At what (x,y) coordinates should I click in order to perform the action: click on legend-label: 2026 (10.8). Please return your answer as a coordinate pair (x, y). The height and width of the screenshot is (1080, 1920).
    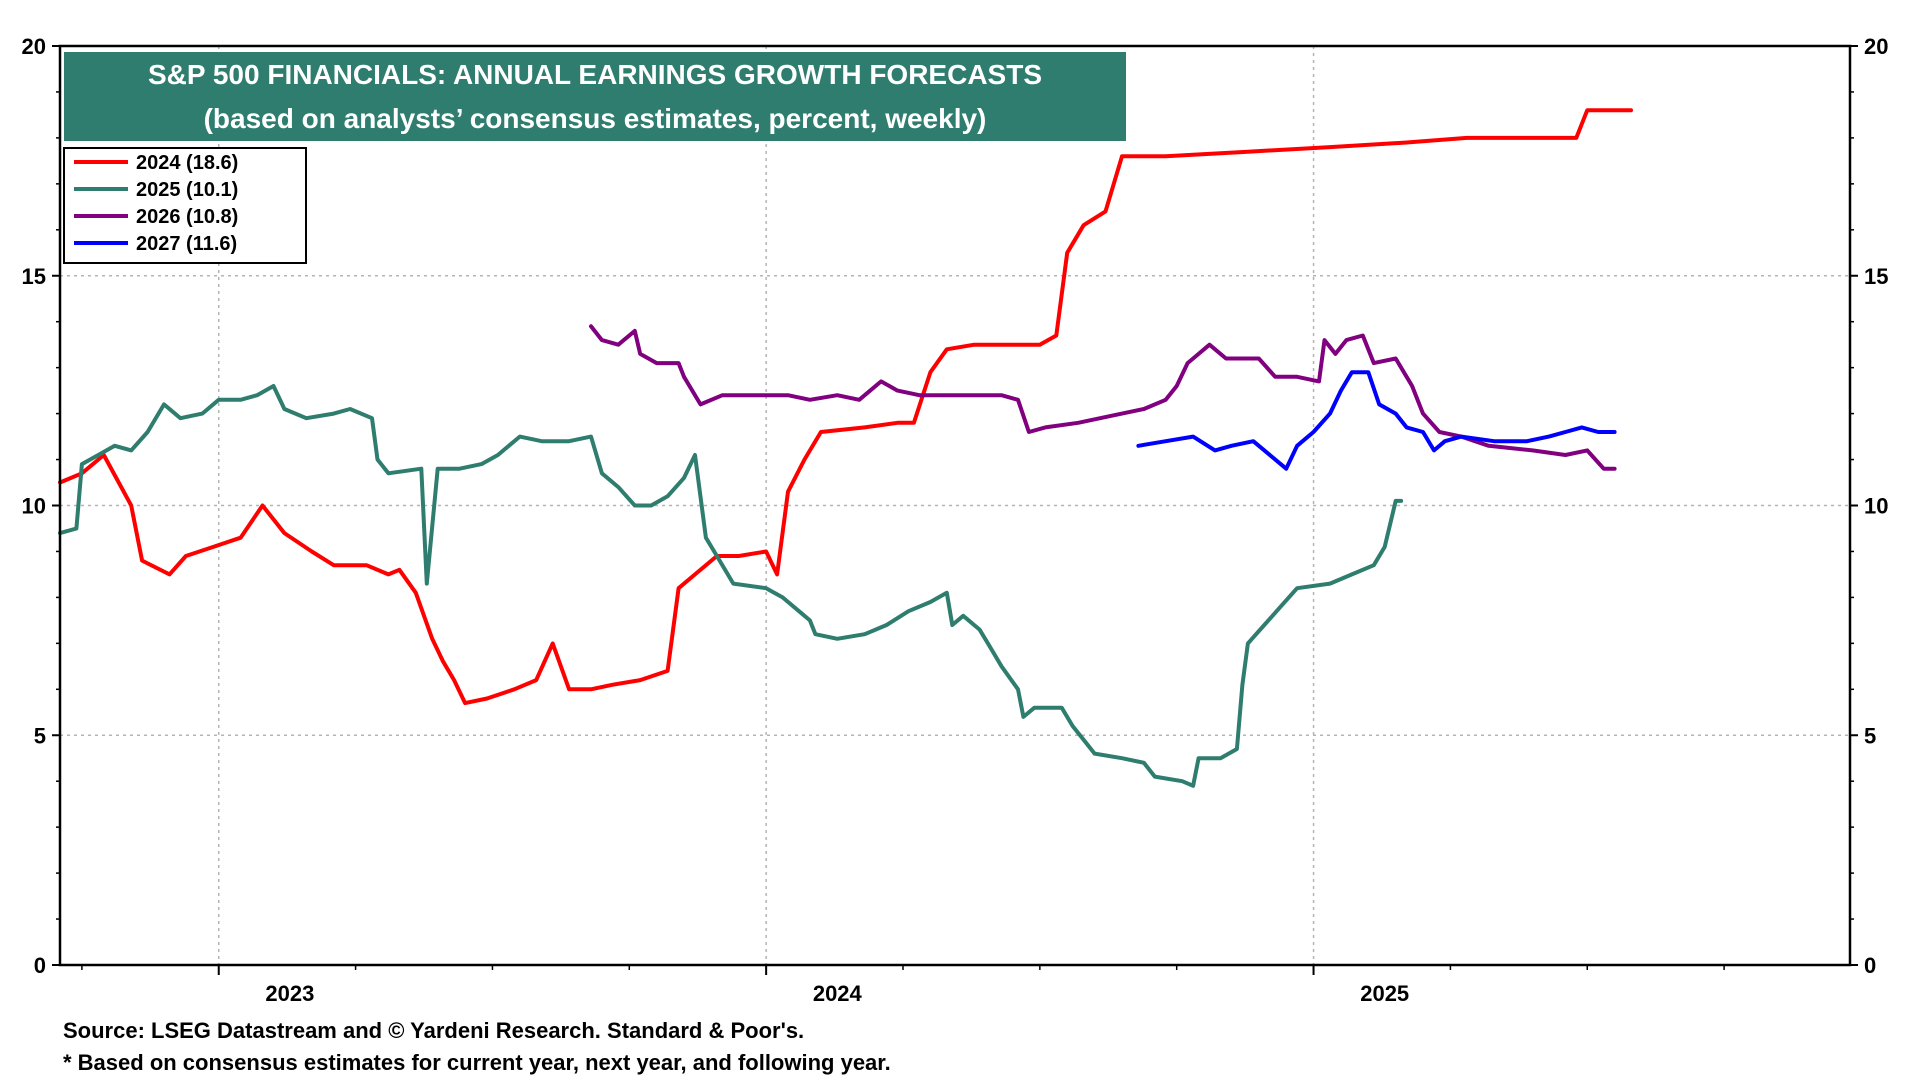
    Looking at the image, I should click on (187, 217).